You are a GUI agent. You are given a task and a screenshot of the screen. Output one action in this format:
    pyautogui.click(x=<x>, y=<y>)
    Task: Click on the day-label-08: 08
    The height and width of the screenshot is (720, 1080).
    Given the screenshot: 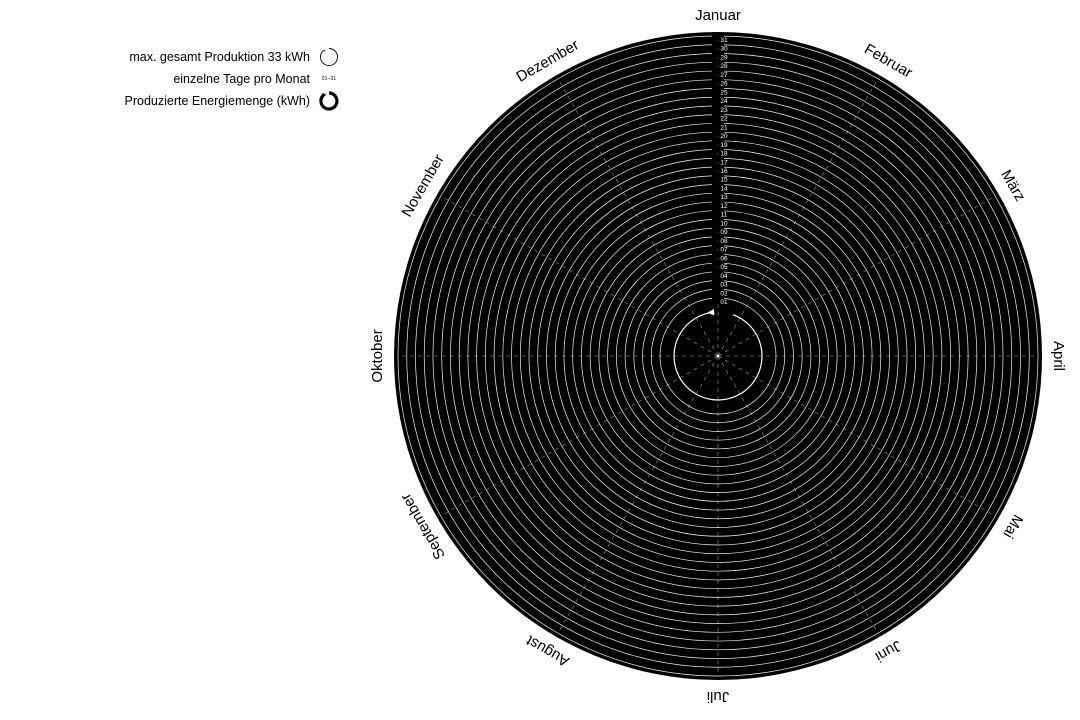 What is the action you would take?
    pyautogui.click(x=724, y=241)
    